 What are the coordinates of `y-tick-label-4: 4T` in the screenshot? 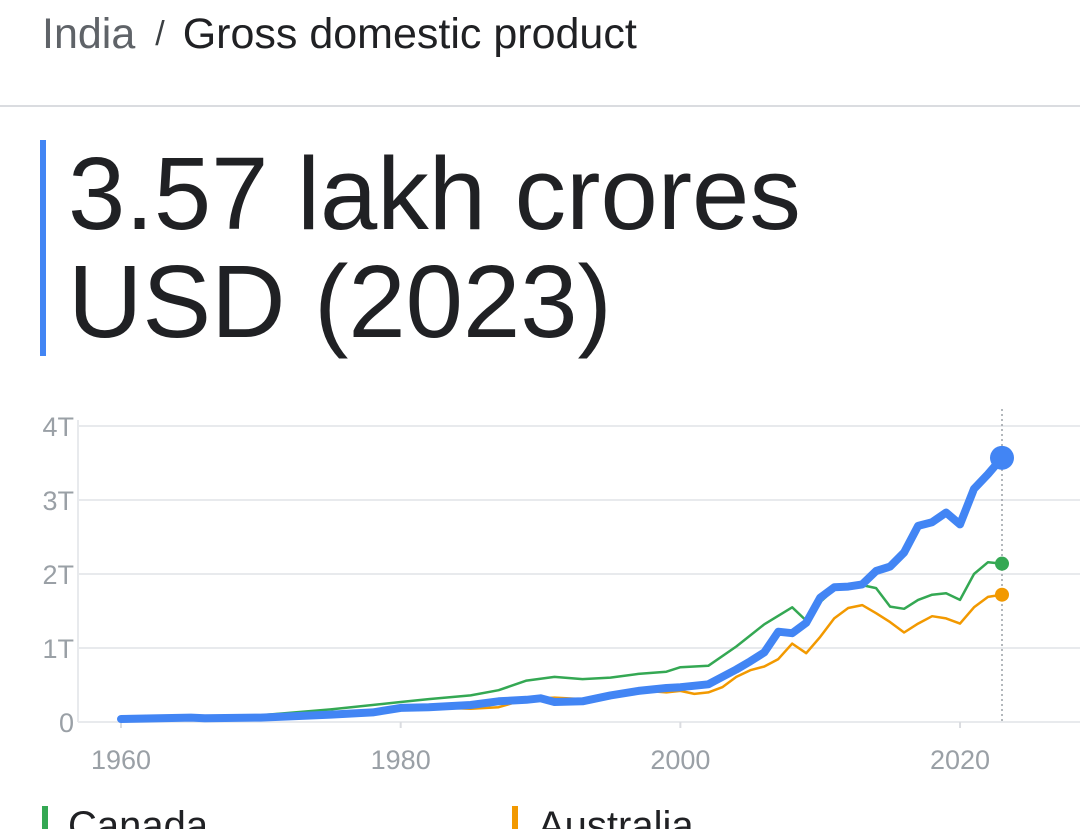 It's located at (58, 427).